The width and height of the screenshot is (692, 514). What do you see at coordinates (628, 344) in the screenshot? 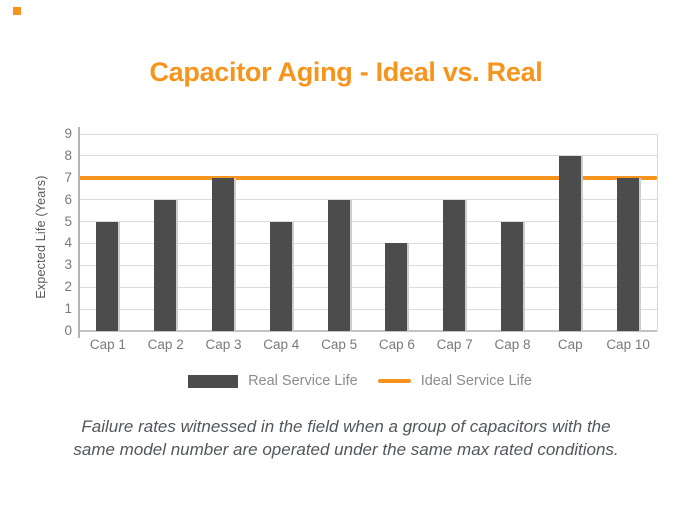
I see `x-tick-label-10: Cap 10` at bounding box center [628, 344].